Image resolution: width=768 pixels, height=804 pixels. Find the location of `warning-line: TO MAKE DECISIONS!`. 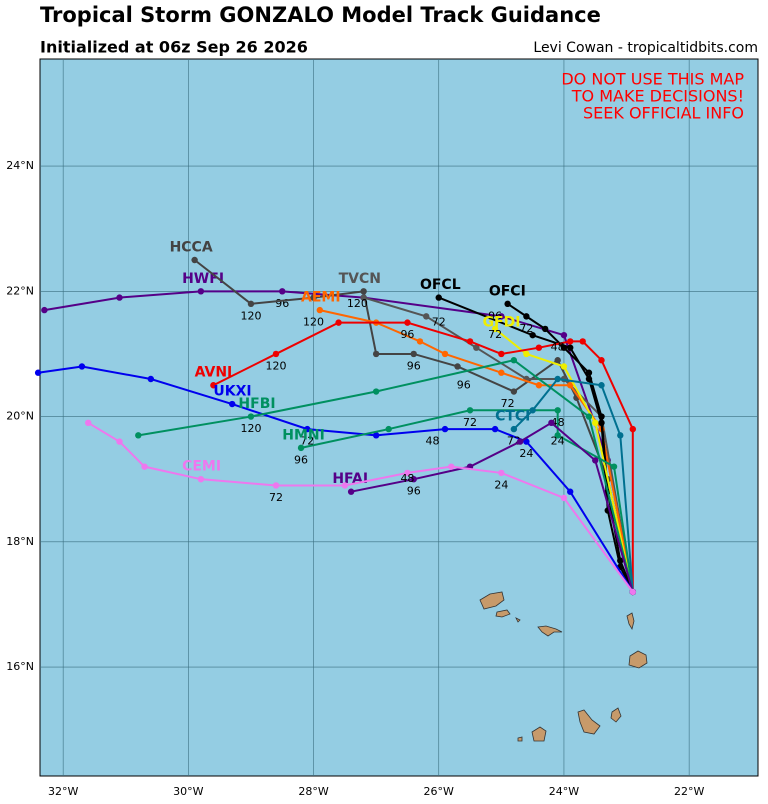

warning-line: TO MAKE DECISIONS! is located at coordinates (657, 96).